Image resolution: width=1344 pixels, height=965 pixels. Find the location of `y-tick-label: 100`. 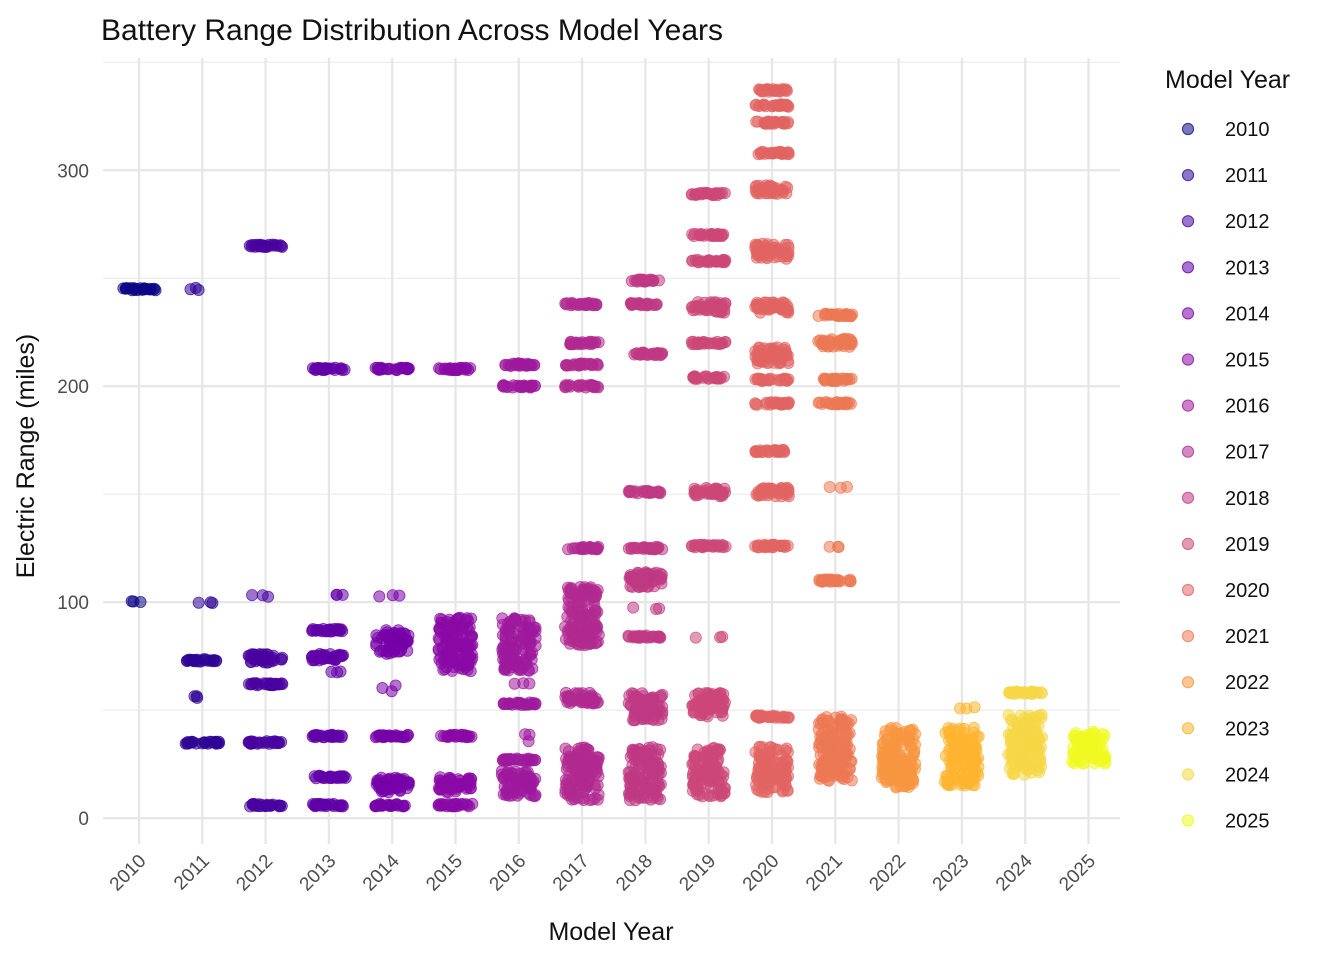

y-tick-label: 100 is located at coordinates (73, 603).